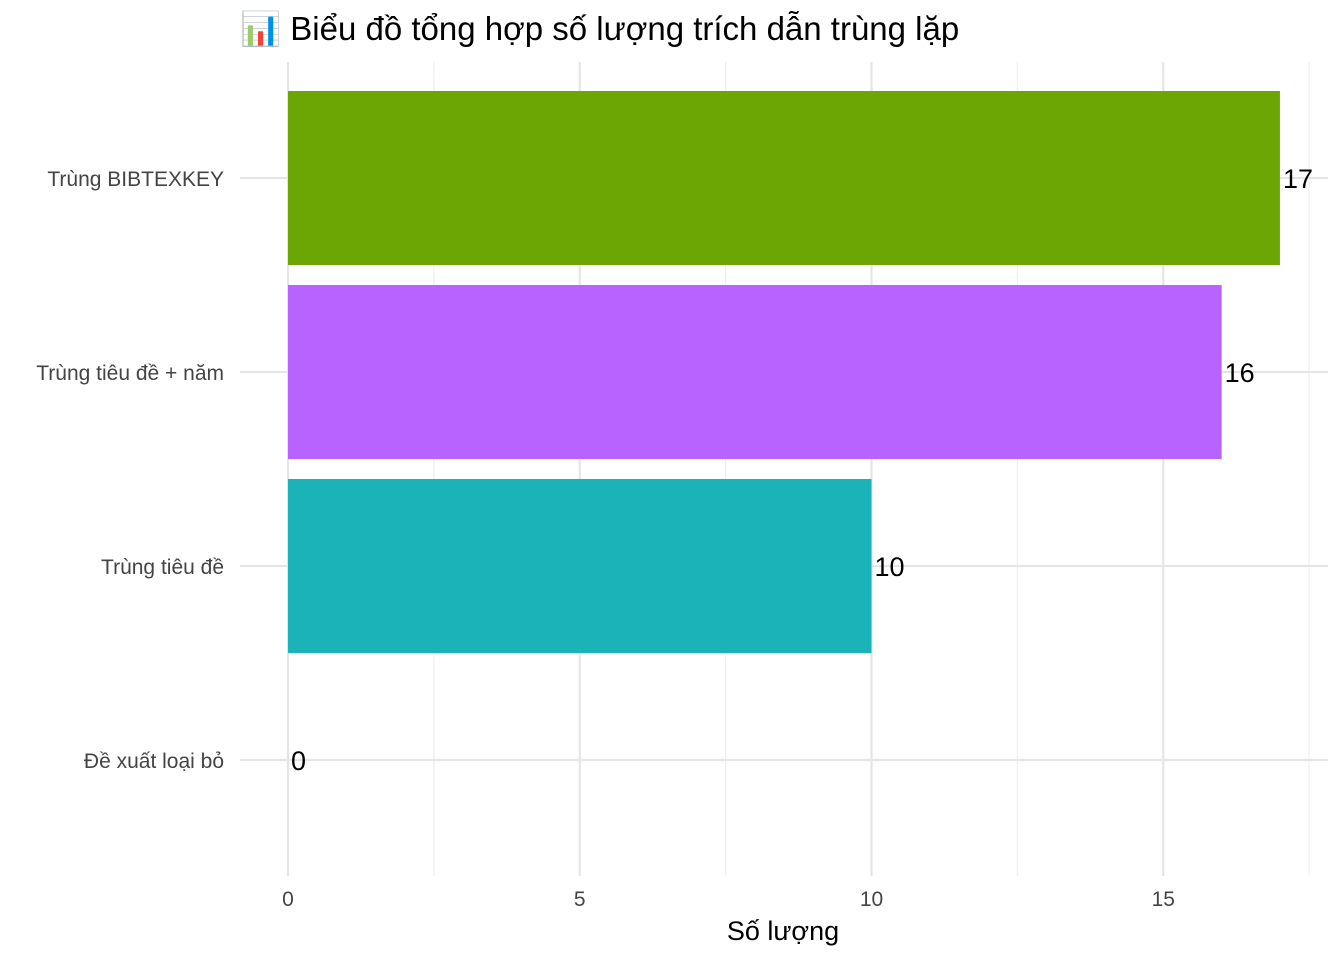  Describe the element at coordinates (135, 179) in the screenshot. I see `y-tick-label: Trùng BIBTEXKEY` at that location.